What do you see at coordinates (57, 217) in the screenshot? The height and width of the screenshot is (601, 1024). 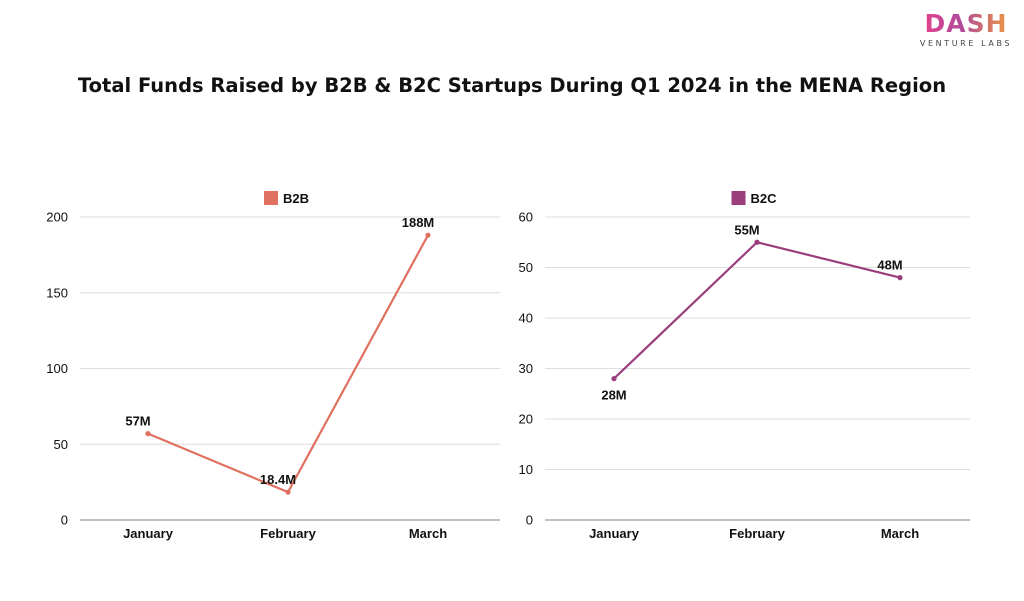 I see `b2b-y-tick-label: 200` at bounding box center [57, 217].